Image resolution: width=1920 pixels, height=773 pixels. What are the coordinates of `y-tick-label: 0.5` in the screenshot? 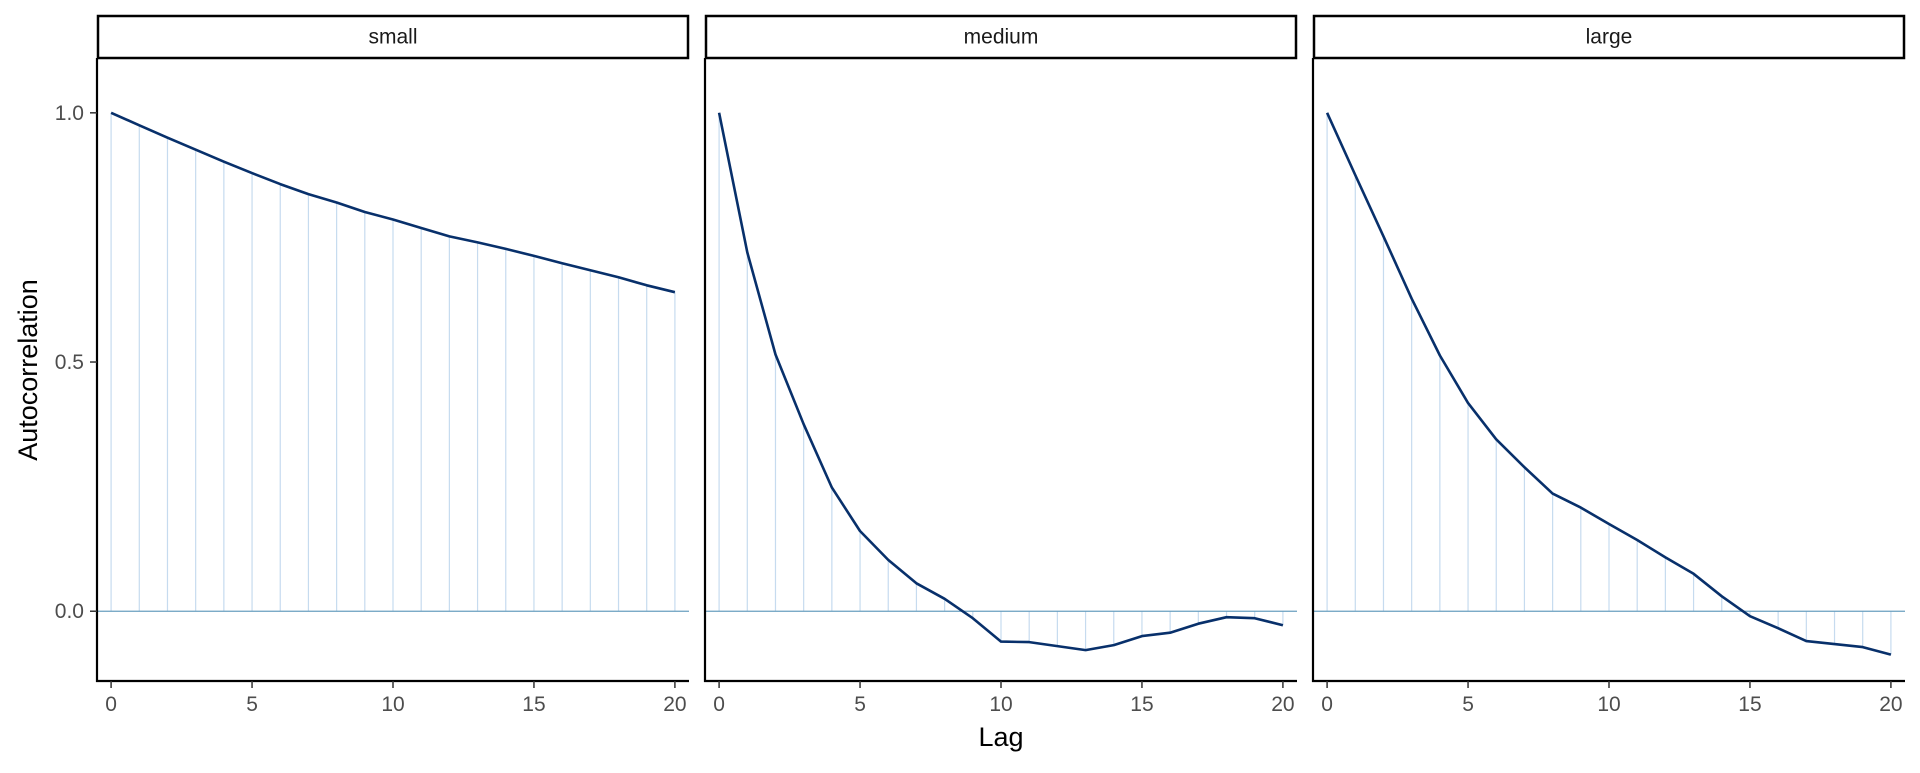 It's located at (69, 362).